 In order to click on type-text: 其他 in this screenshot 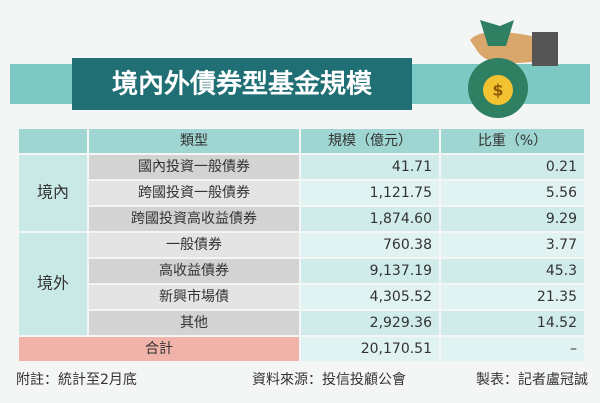, I will do `click(194, 323)`.